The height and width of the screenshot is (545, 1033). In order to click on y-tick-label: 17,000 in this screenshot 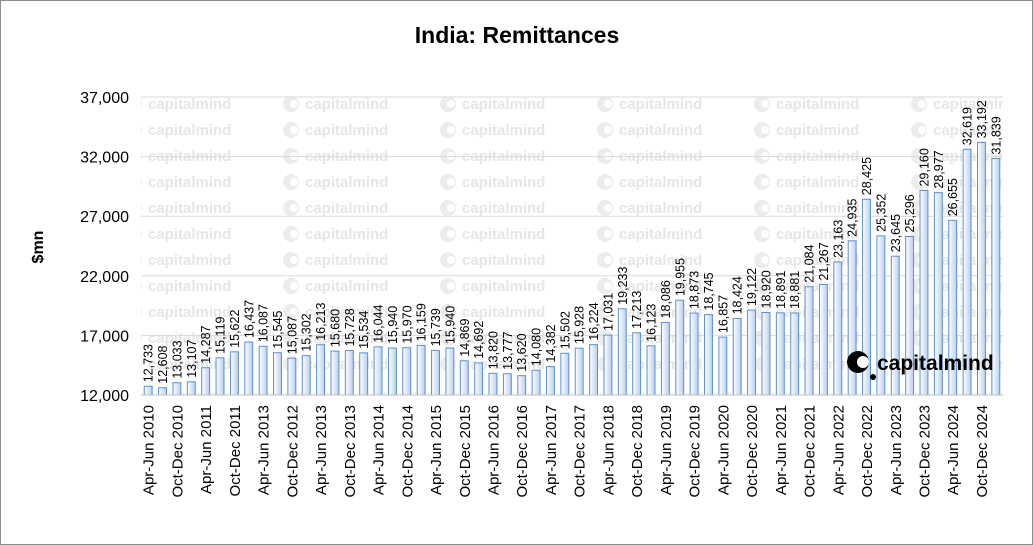, I will do `click(104, 336)`.